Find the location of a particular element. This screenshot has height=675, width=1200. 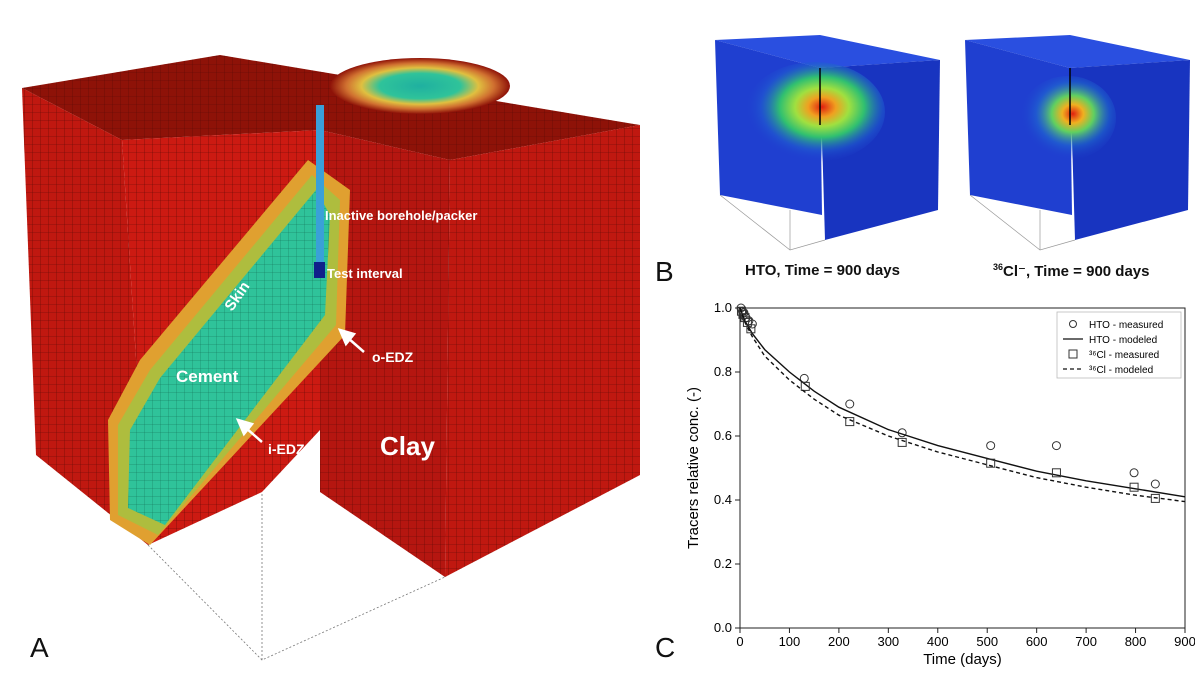

legend-entry: ³⁶Cl - measured is located at coordinates (1124, 355).